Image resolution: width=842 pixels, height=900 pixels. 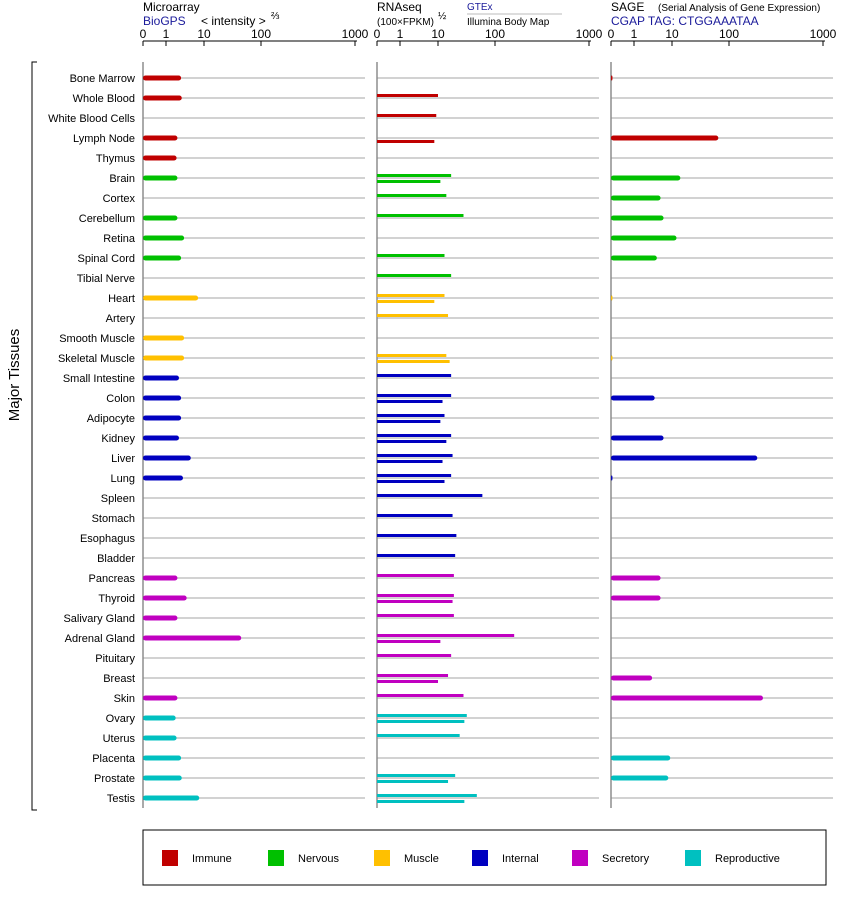 What do you see at coordinates (823, 34) in the screenshot?
I see `sage-tick-label-1000: 1000` at bounding box center [823, 34].